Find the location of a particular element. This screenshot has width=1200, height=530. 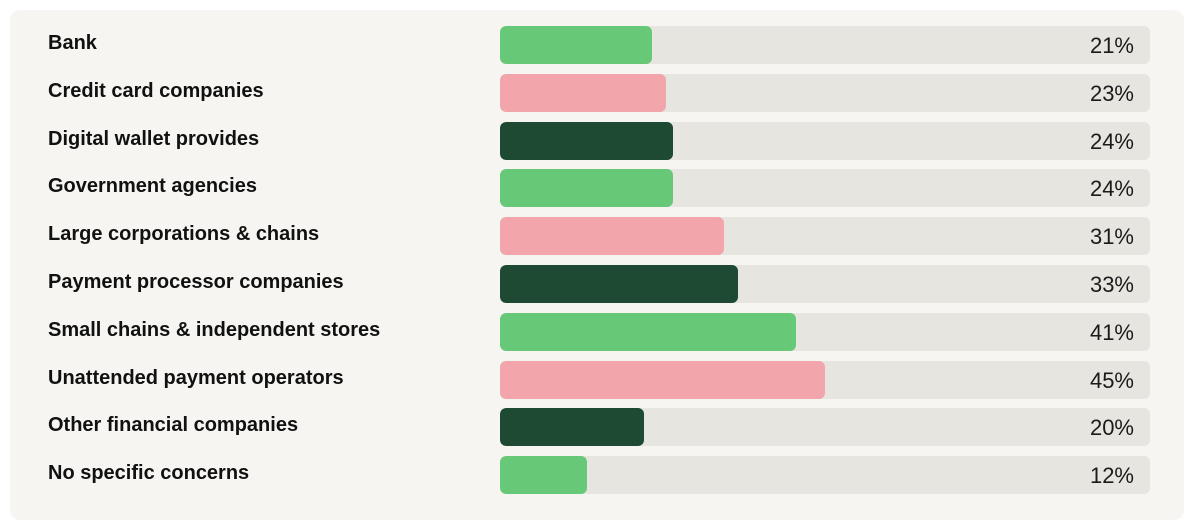

bar-track: 23% is located at coordinates (825, 92).